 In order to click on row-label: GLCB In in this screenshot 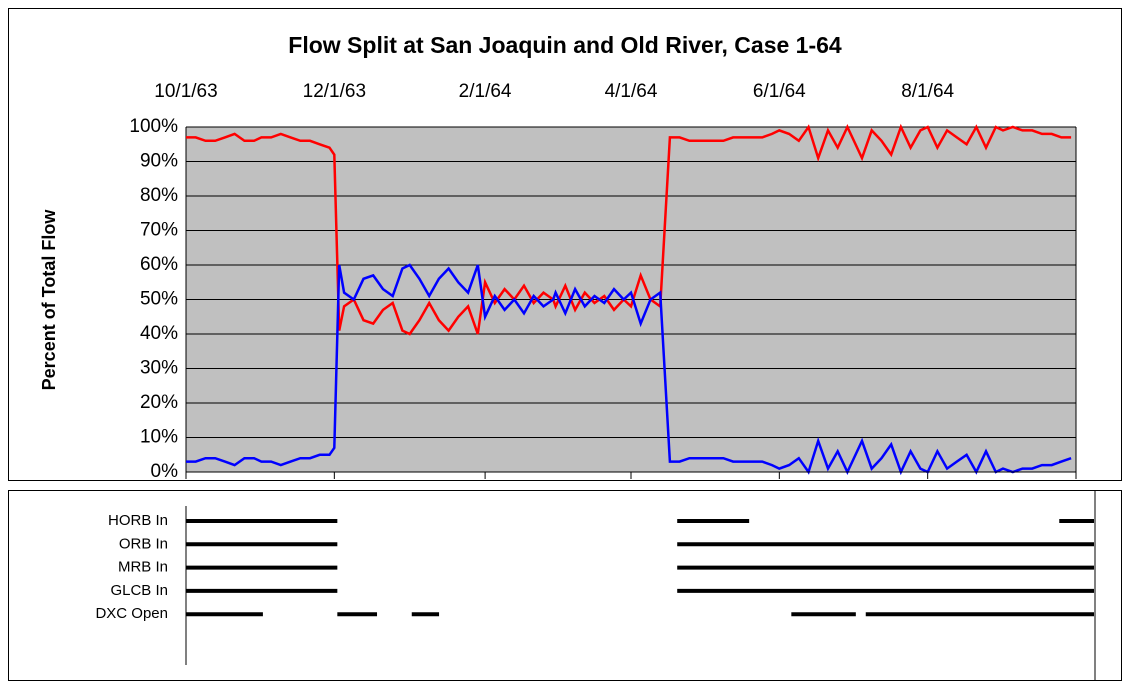, I will do `click(139, 590)`.